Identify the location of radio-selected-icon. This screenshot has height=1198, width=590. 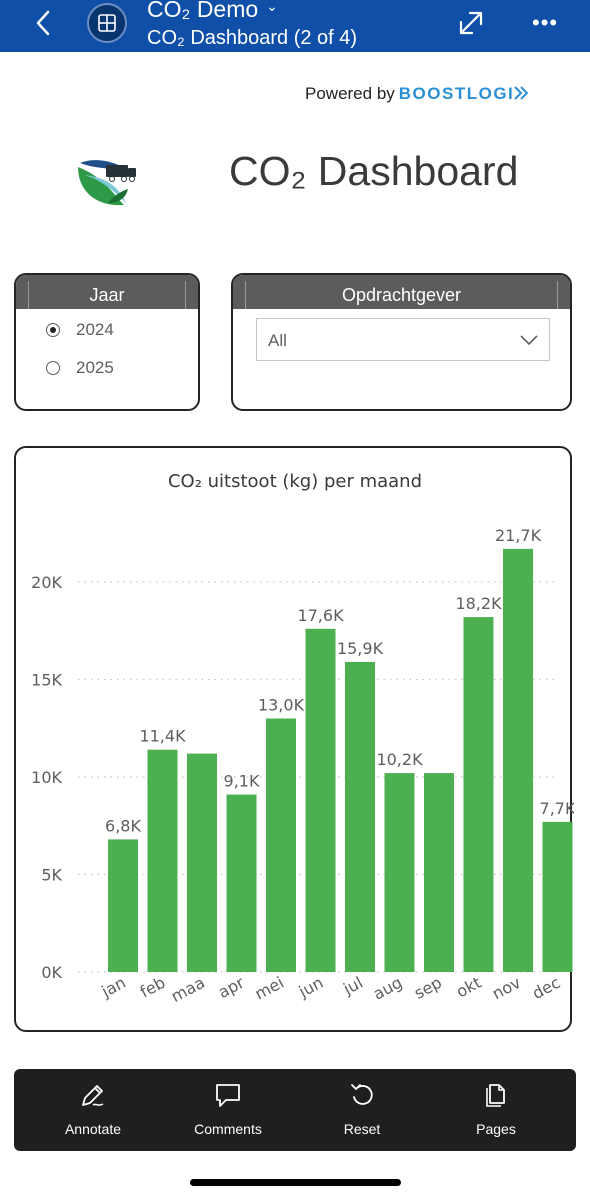
(53, 330).